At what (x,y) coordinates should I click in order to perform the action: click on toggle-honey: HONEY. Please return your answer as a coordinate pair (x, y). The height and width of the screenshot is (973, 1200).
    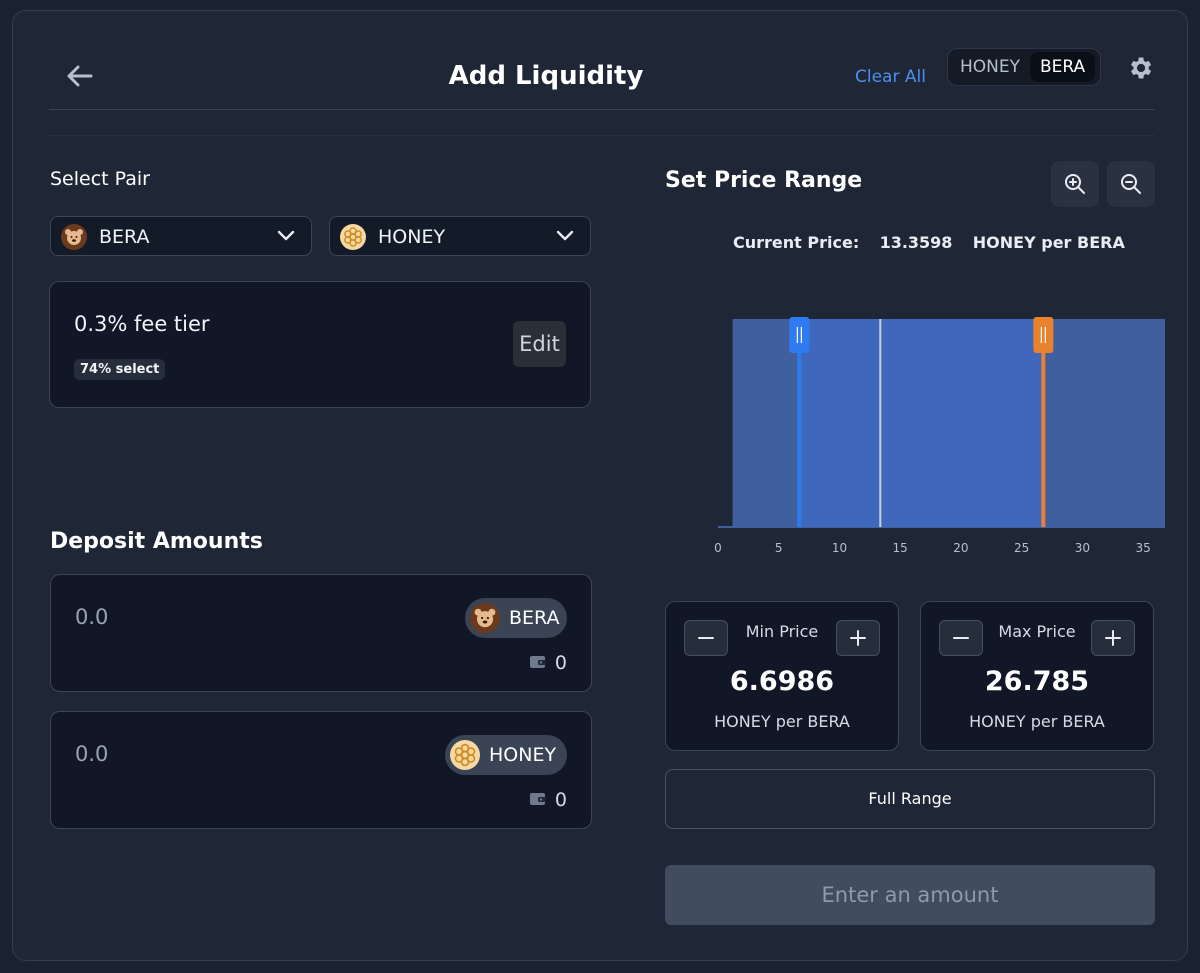
    Looking at the image, I should click on (990, 67).